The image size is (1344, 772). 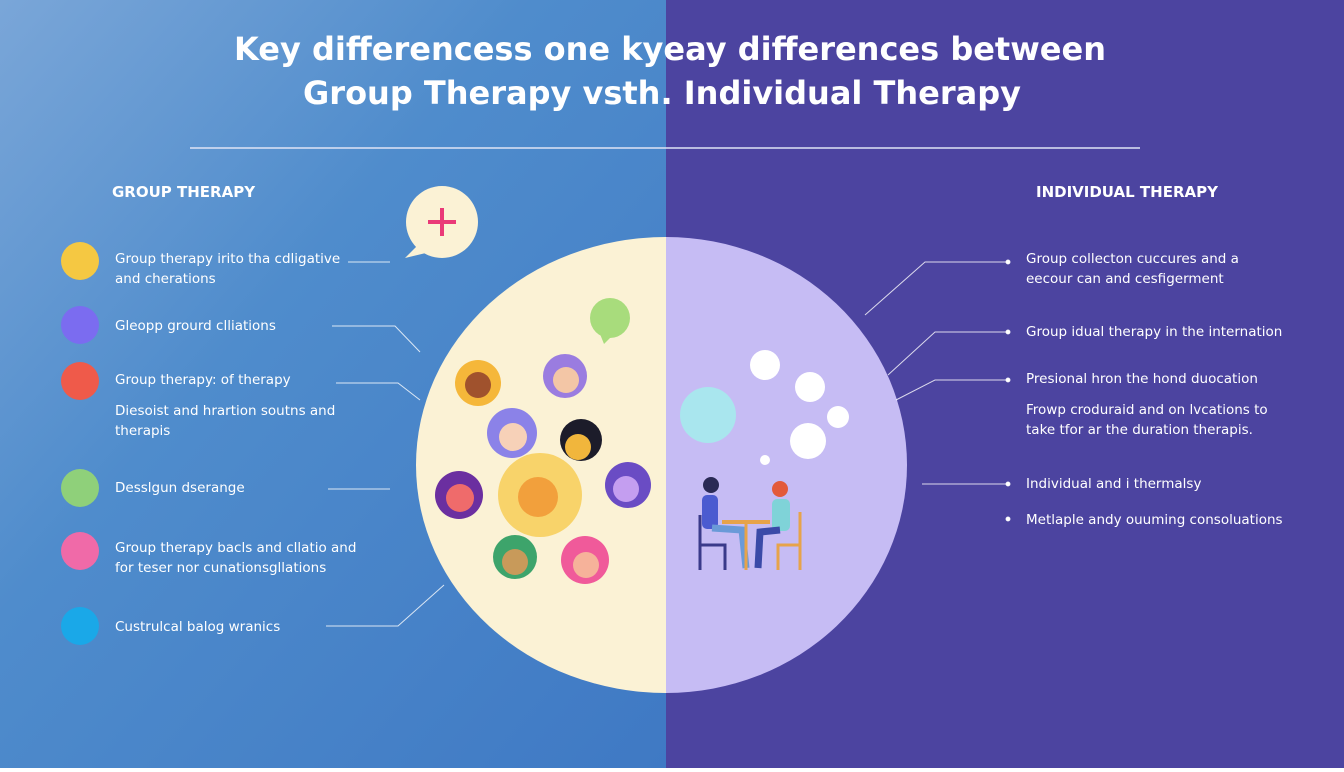 I want to click on item-text: Group therapy: of therapy, so click(x=203, y=380).